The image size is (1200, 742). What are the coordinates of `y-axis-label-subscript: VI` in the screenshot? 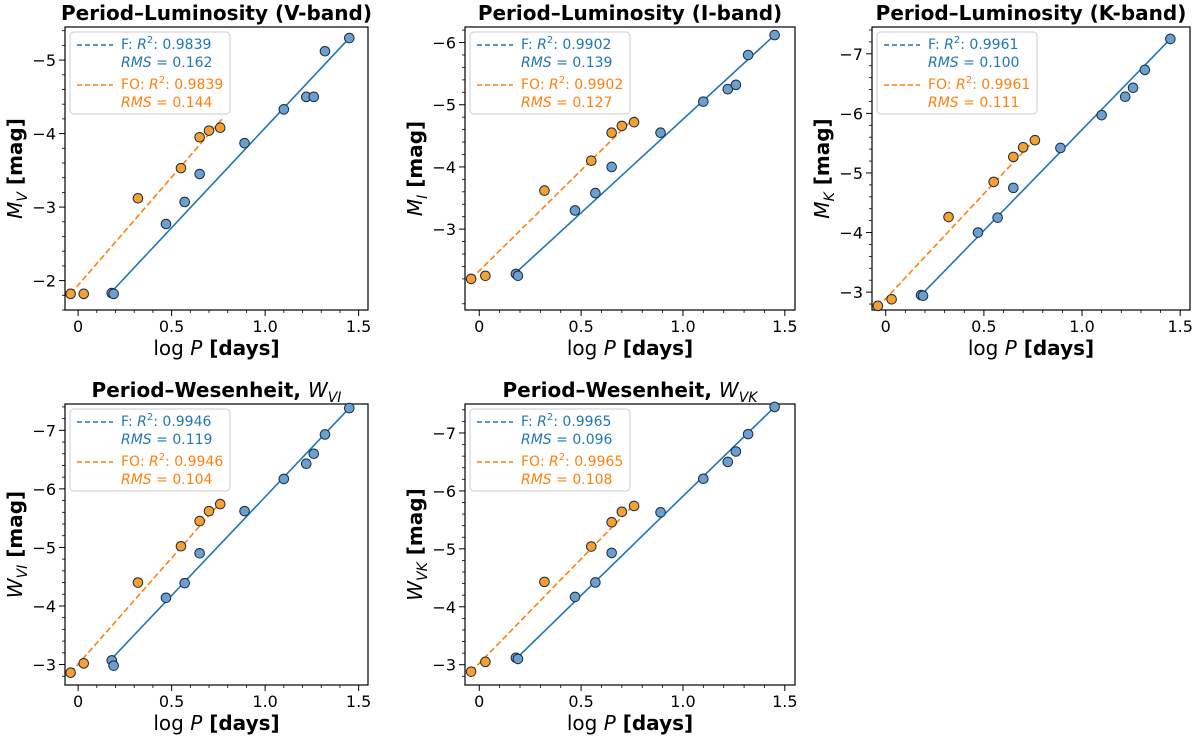 It's located at (23, 572).